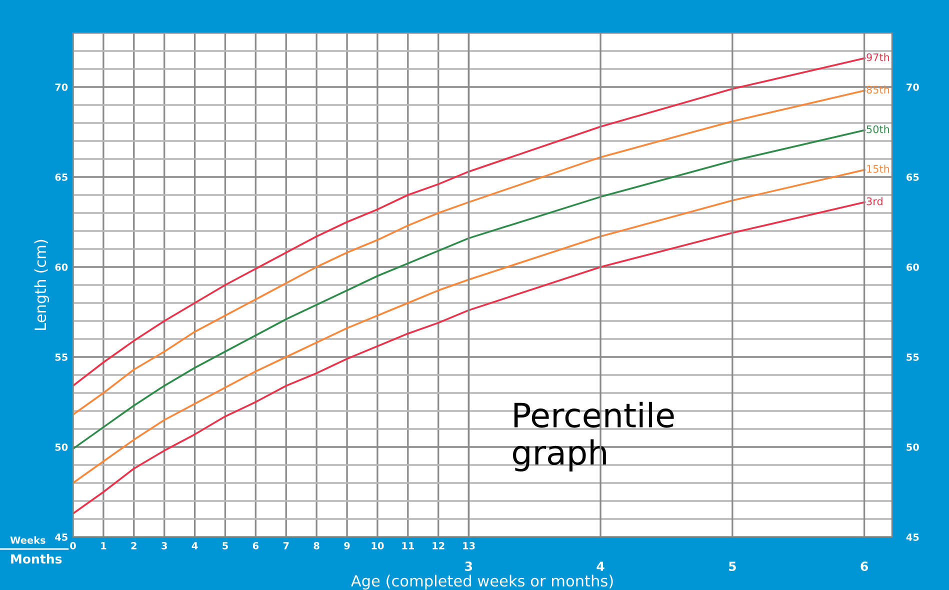  What do you see at coordinates (468, 566) in the screenshot?
I see `x2-tick-label: 3` at bounding box center [468, 566].